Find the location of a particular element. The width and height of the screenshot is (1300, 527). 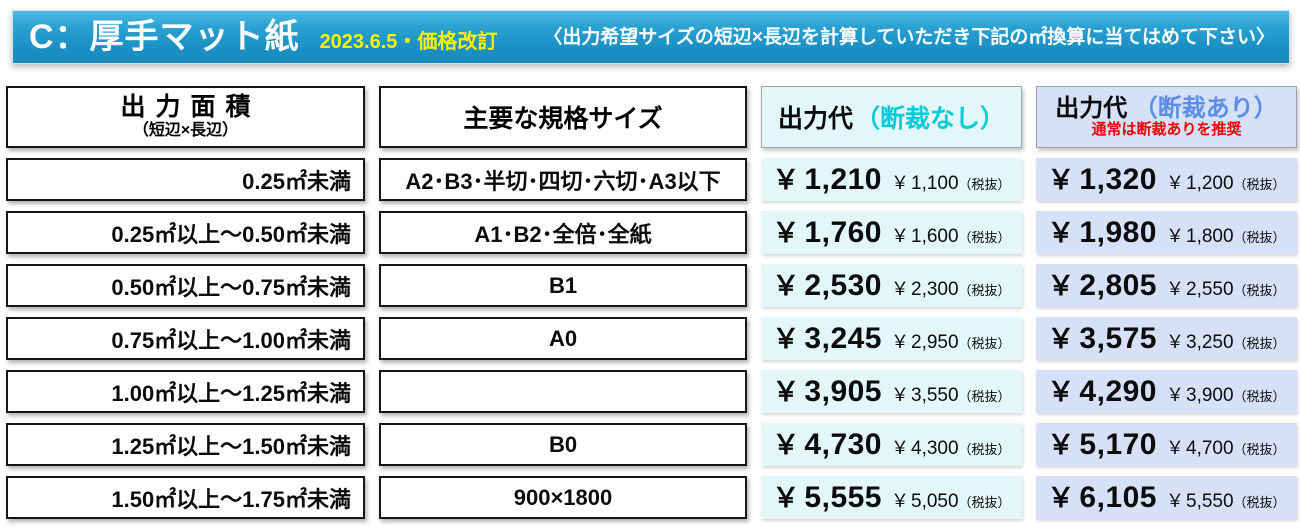

price-with-cut-line: ￥ 1,980 ￥ 1,800（税抜） is located at coordinates (1166, 232).